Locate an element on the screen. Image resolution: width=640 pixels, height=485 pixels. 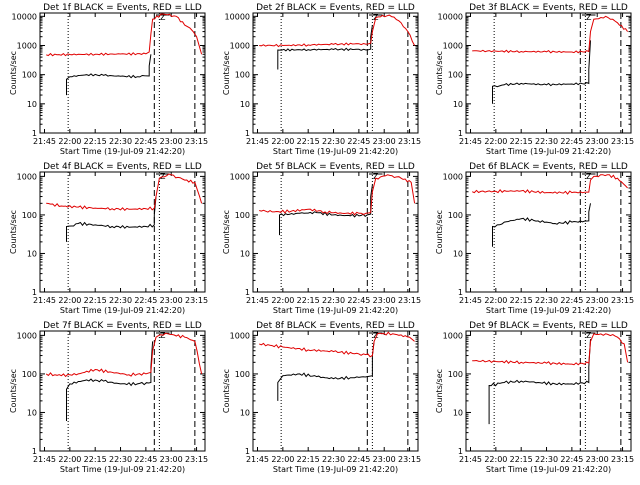
panel-title: Det 1f BLACK = Events, RED = LLD is located at coordinates (122, 8).